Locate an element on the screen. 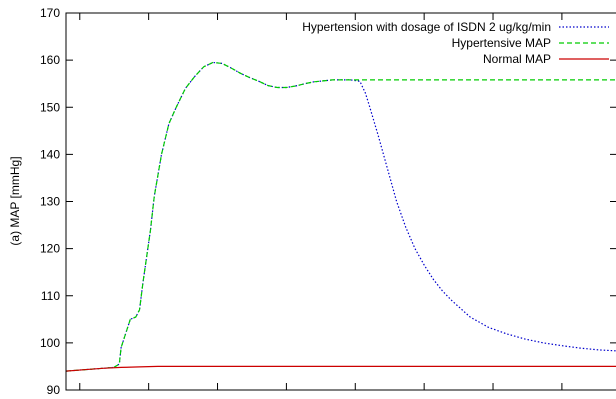 This screenshot has width=616, height=399. legend-label-1: Hypertensive MAP is located at coordinates (501, 43).